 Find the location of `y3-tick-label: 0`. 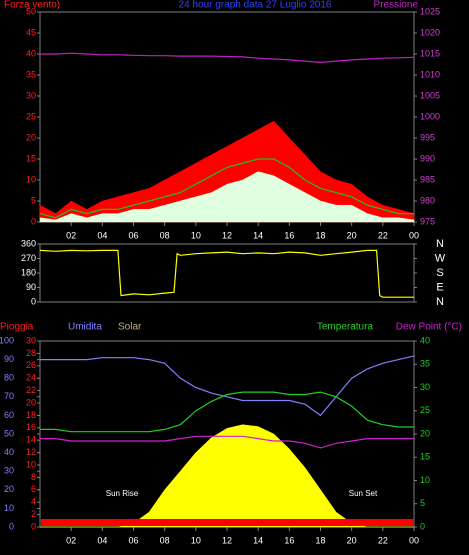

y3-tick-label: 0 is located at coordinates (33, 526).